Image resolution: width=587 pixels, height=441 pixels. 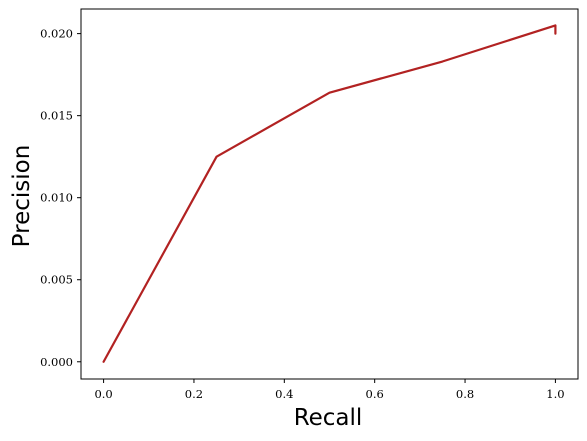 I want to click on y-tick-label: 0.000, so click(x=56, y=362).